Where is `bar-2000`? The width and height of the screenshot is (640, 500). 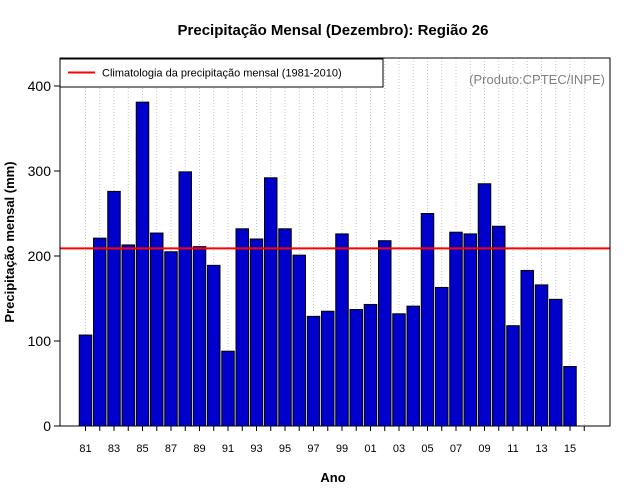
bar-2000 is located at coordinates (356, 368).